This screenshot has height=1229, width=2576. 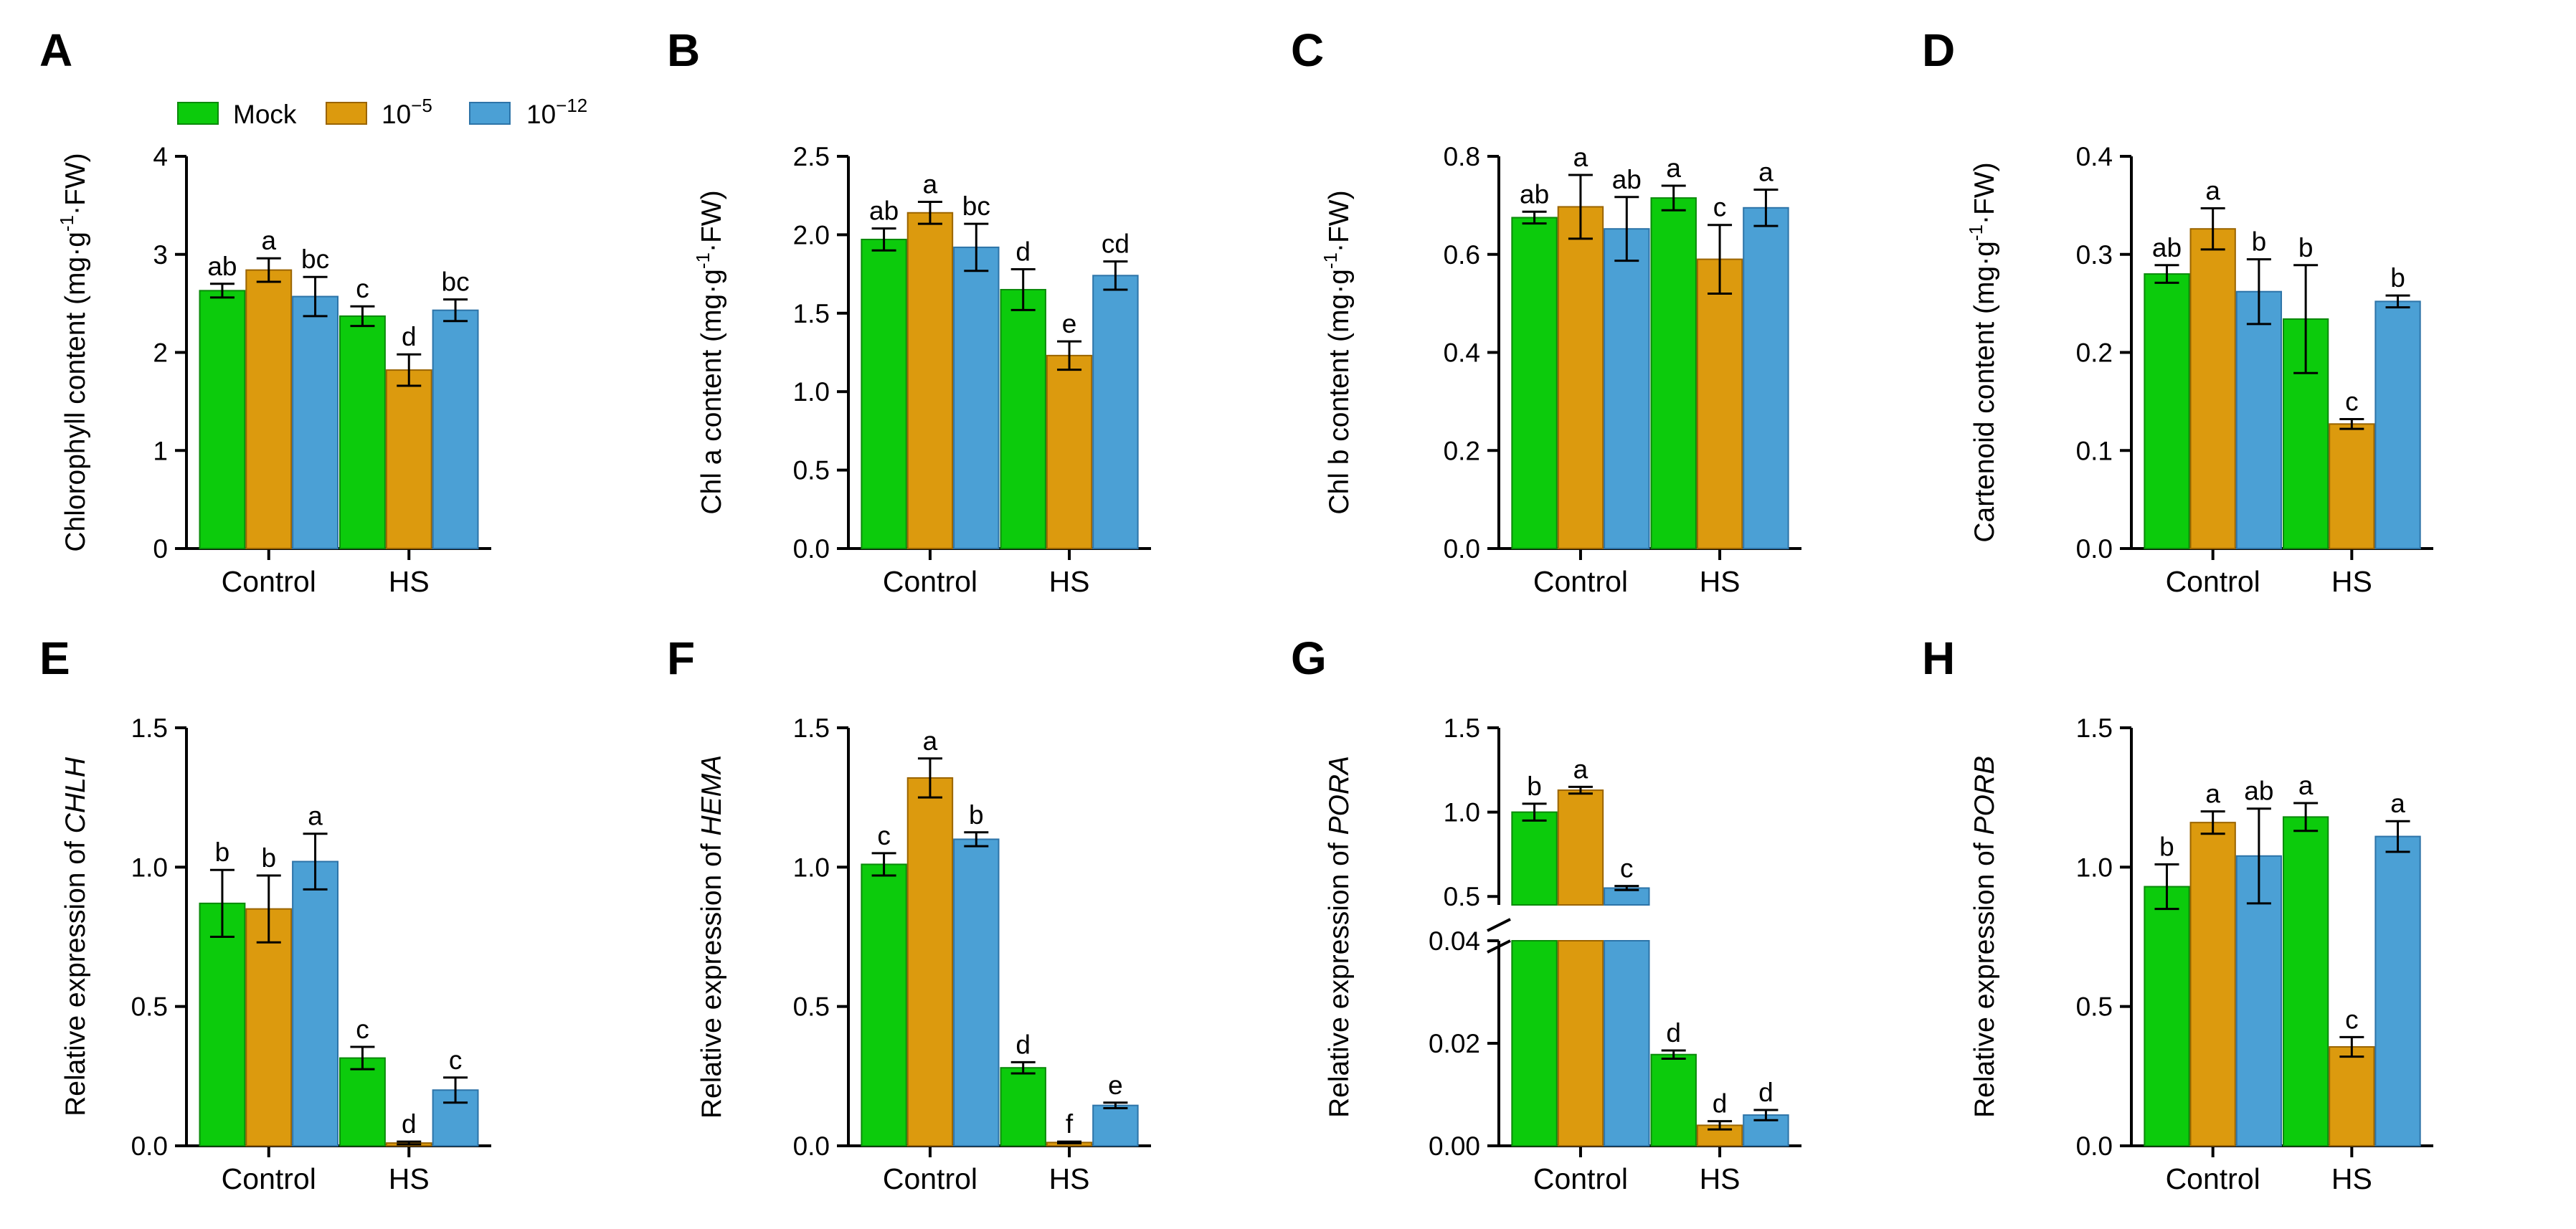 What do you see at coordinates (1580, 1044) in the screenshot?
I see `bar-1e-5-lower` at bounding box center [1580, 1044].